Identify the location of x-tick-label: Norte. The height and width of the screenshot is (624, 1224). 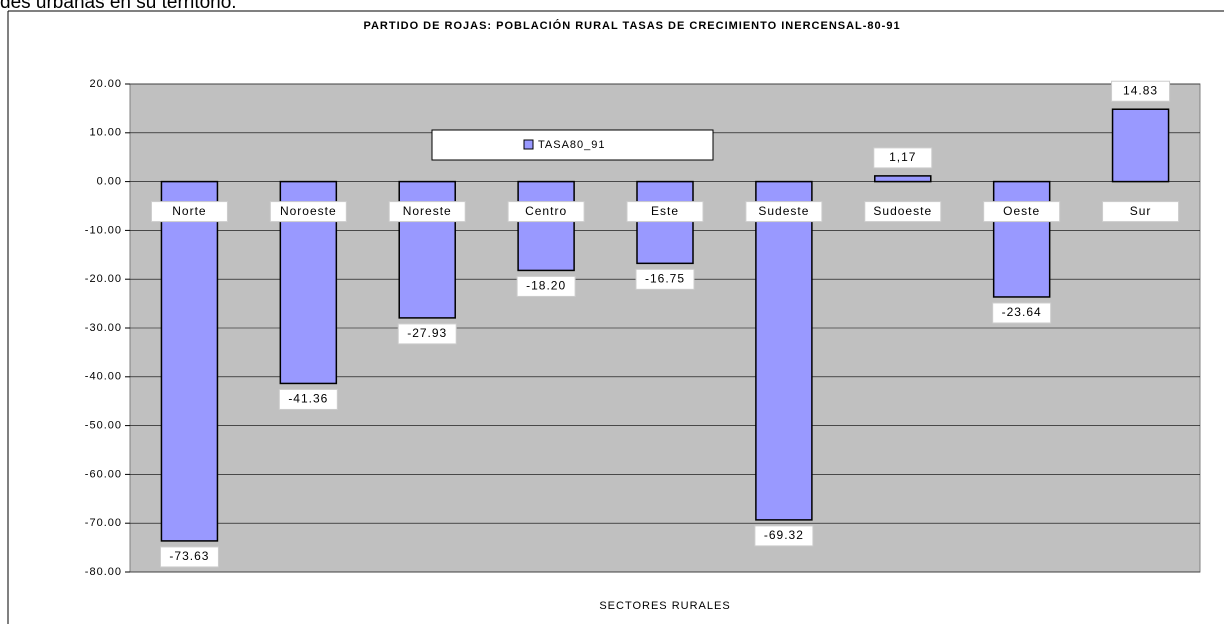
(189, 211).